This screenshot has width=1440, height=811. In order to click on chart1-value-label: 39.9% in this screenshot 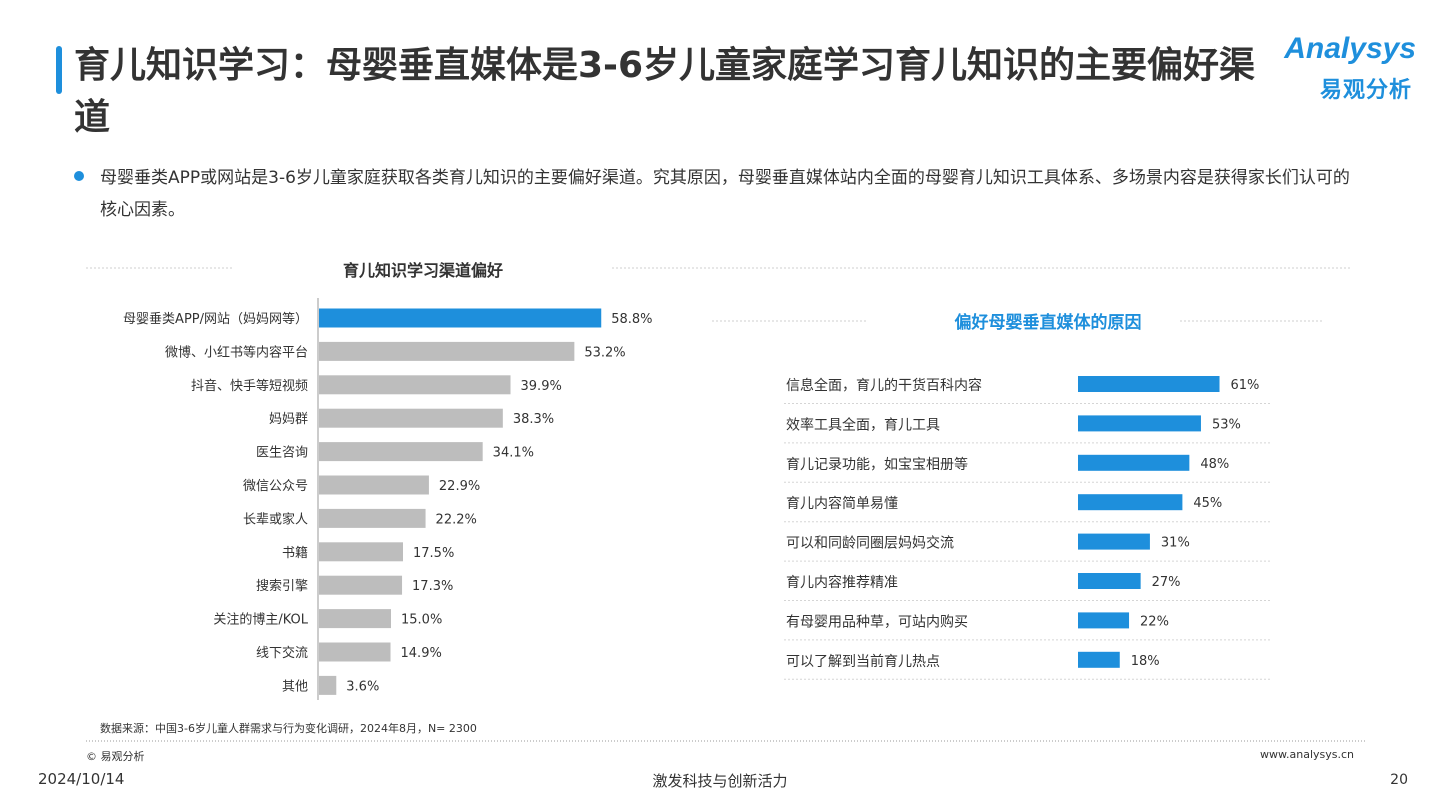, I will do `click(541, 386)`.